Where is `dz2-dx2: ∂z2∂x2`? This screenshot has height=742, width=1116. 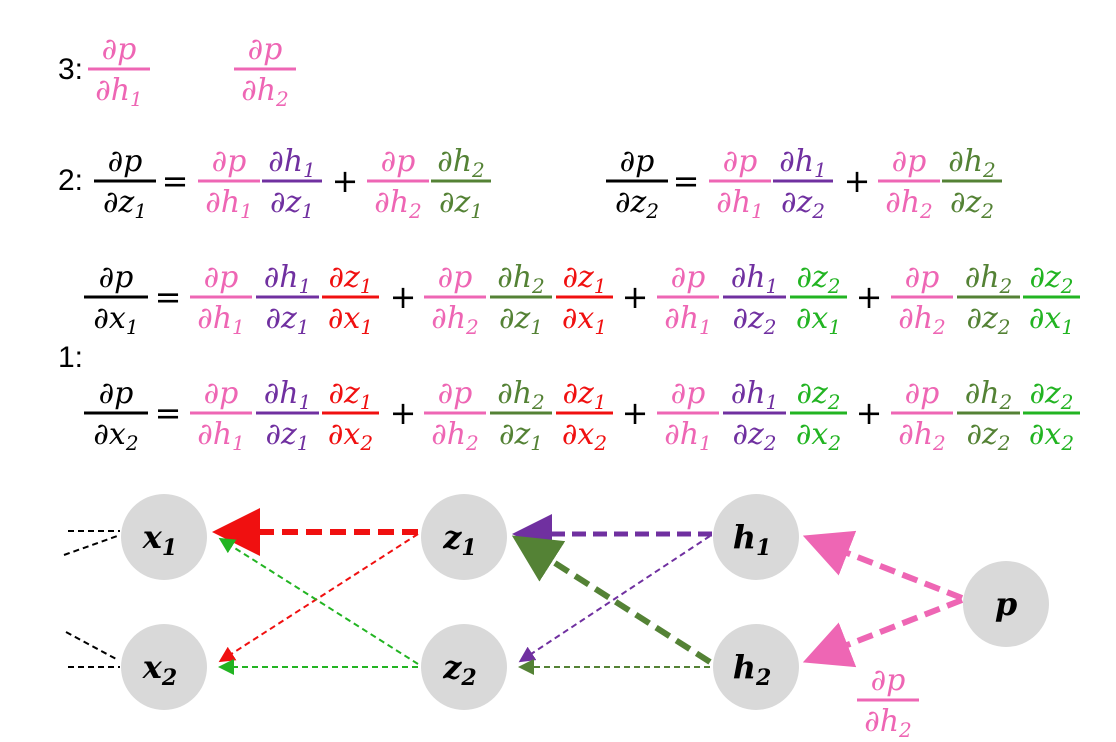 dz2-dx2: ∂z2∂x2 is located at coordinates (1051, 415).